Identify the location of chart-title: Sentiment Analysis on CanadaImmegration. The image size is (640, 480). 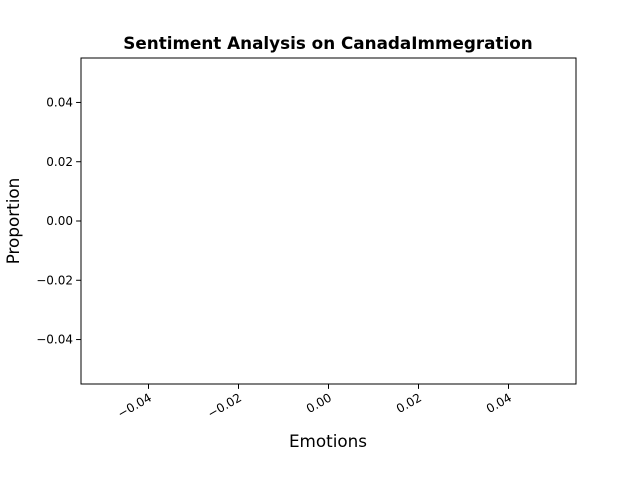
(327, 43).